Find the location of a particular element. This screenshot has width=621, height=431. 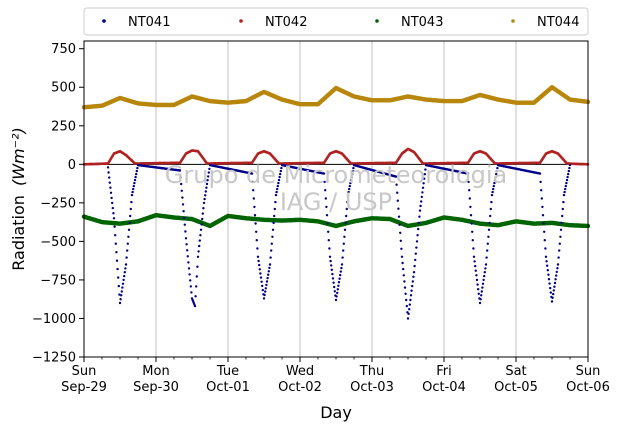

x-tick-label-date: Oct-02 is located at coordinates (300, 387).